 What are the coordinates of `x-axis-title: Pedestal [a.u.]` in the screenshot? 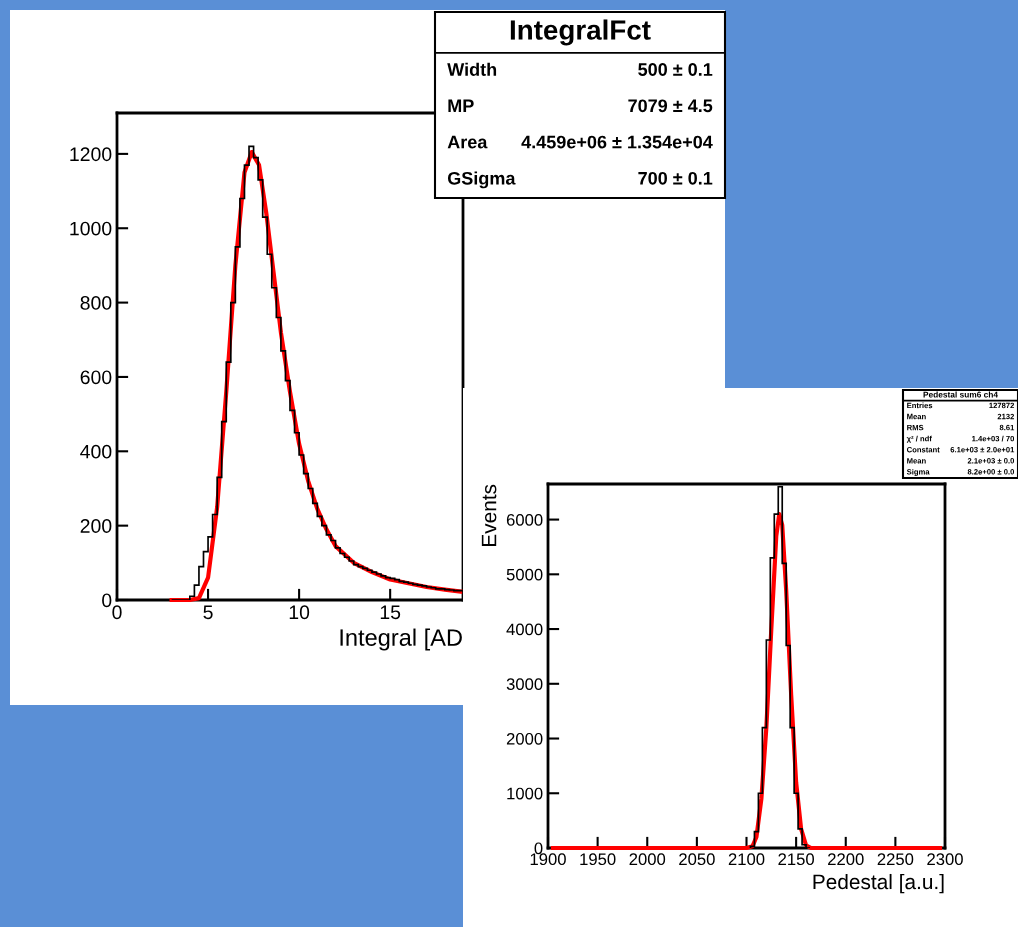 It's located at (878, 883).